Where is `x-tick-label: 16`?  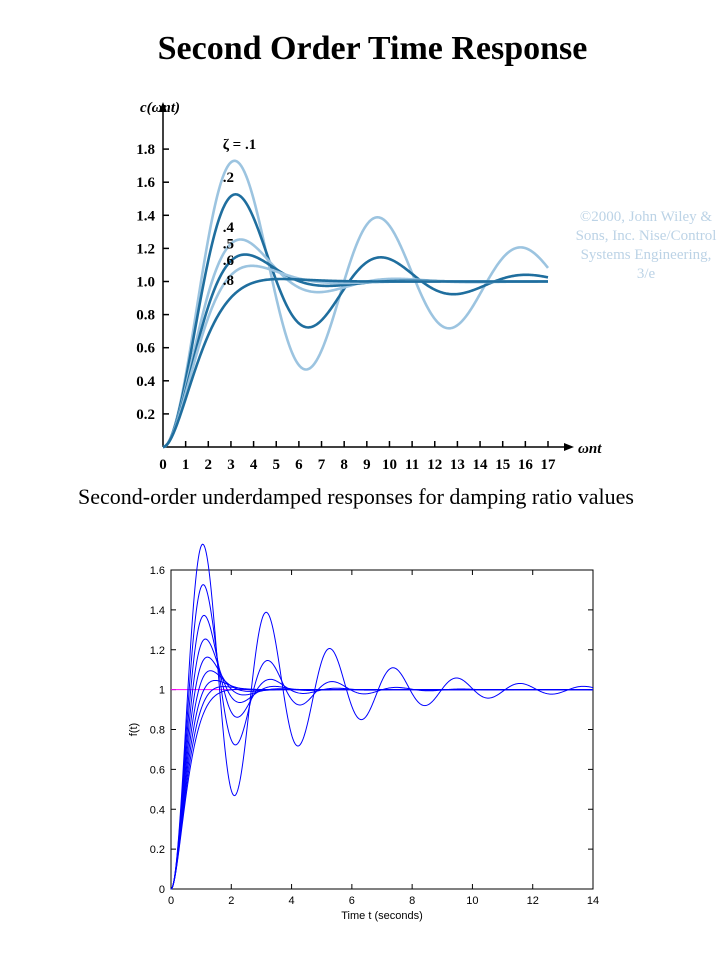 x-tick-label: 16 is located at coordinates (526, 465).